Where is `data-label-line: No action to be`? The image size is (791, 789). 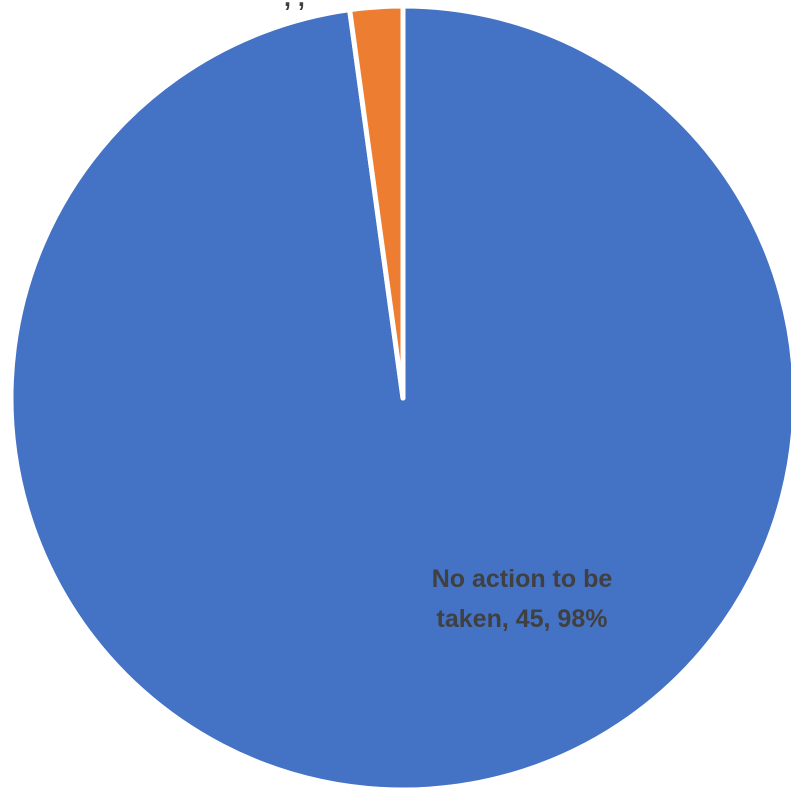
data-label-line: No action to be is located at coordinates (522, 579).